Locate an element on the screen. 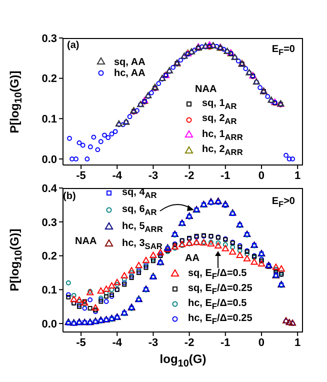  legend-label: hc, 3$_{SAR}$ is located at coordinates (142, 244).